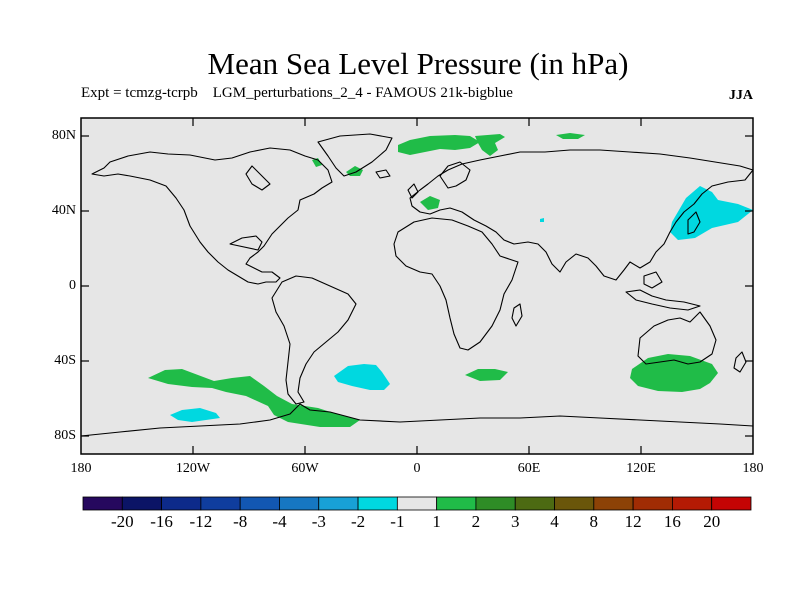 The image size is (800, 600). Describe the element at coordinates (594, 521) in the screenshot. I see `colorbar-label: 8` at that location.